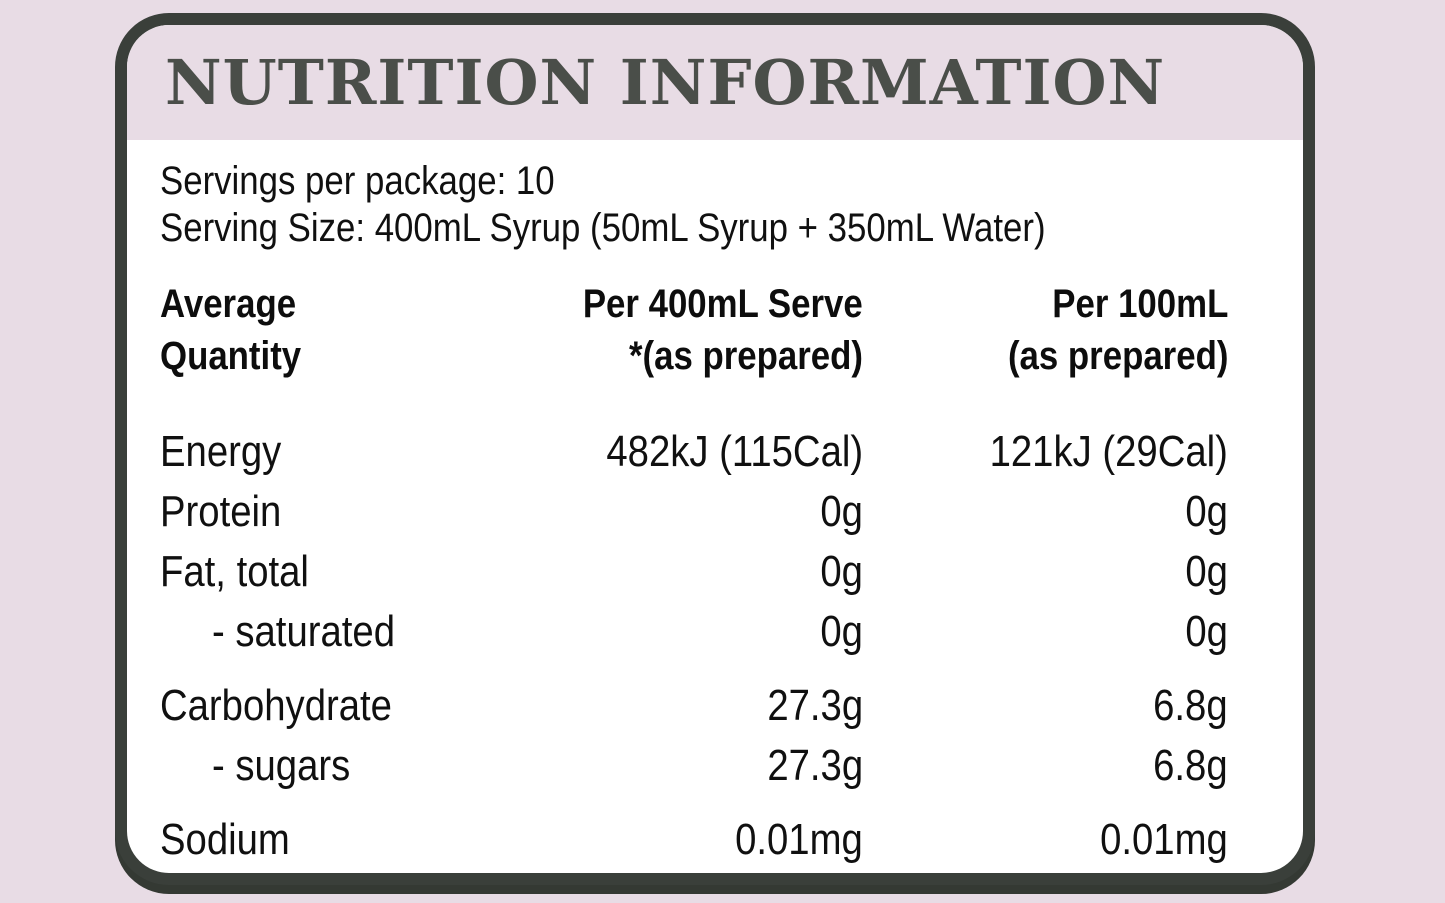 The image size is (1445, 903). Describe the element at coordinates (734, 451) in the screenshot. I see `per-serve-value: 482kJ (115Cal)` at that location.